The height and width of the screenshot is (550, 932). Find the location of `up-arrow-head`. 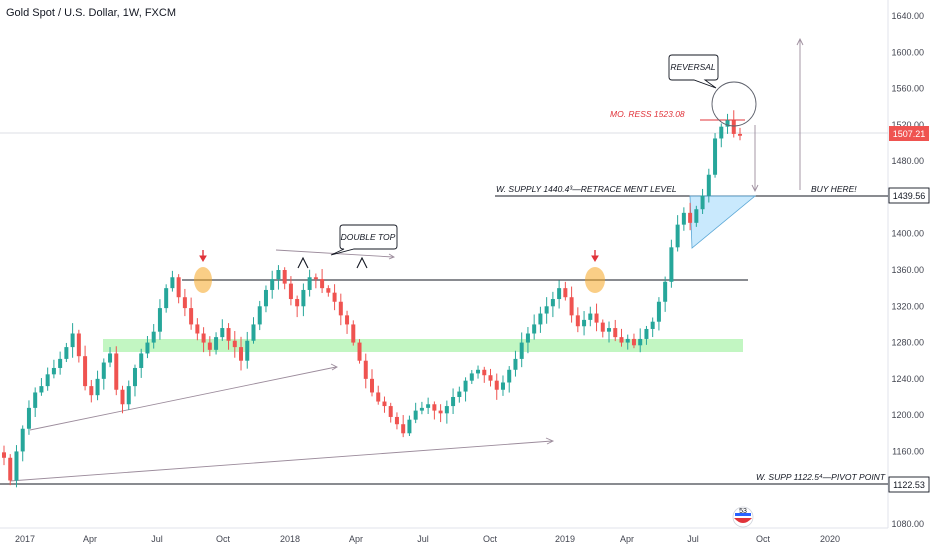

up-arrow-head is located at coordinates (800, 41).